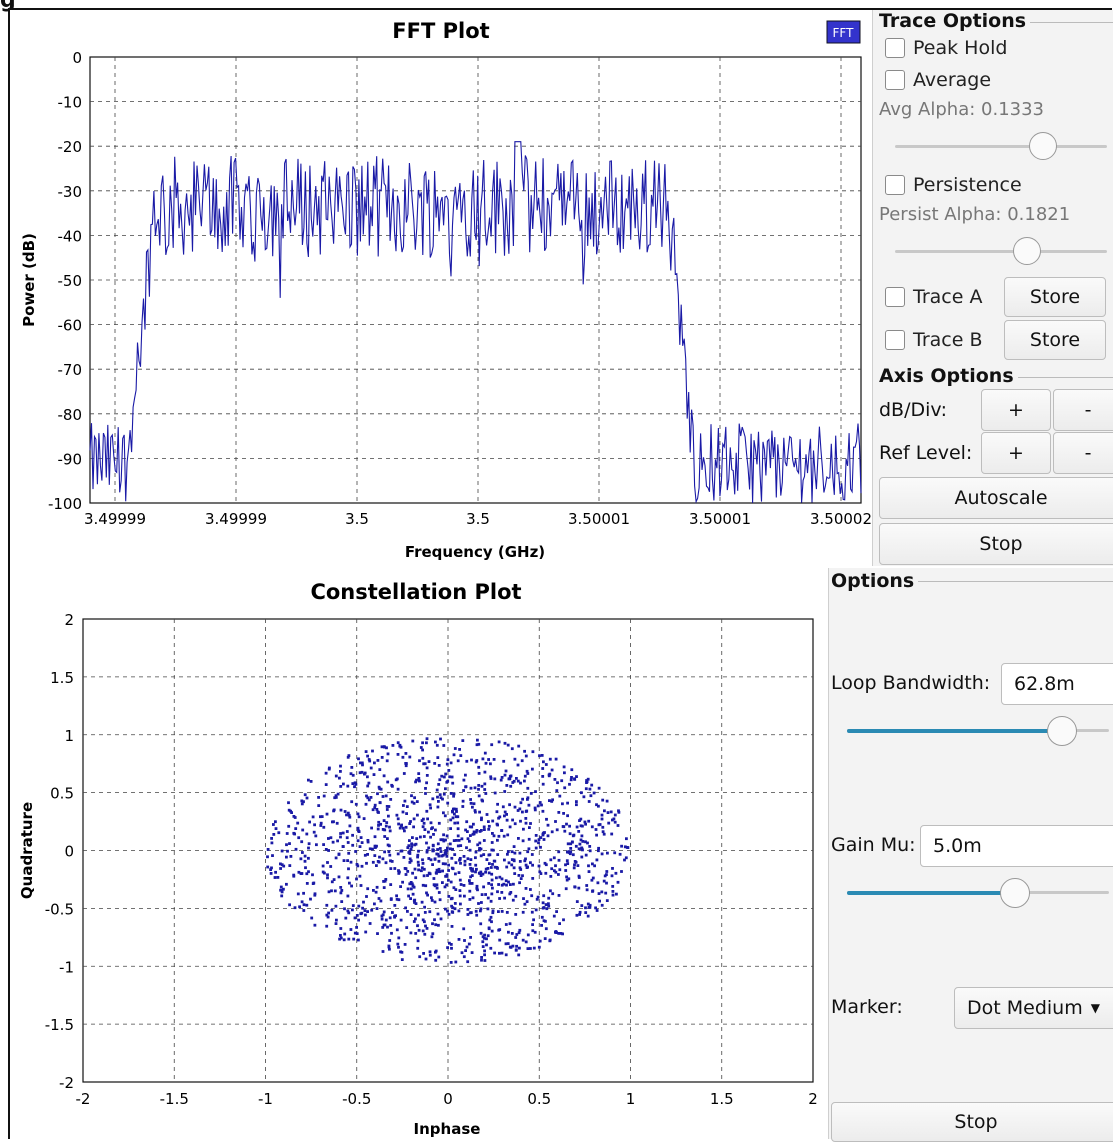 The width and height of the screenshot is (1113, 1143). Describe the element at coordinates (933, 340) in the screenshot. I see `trace-b-checkbox: Trace B` at that location.